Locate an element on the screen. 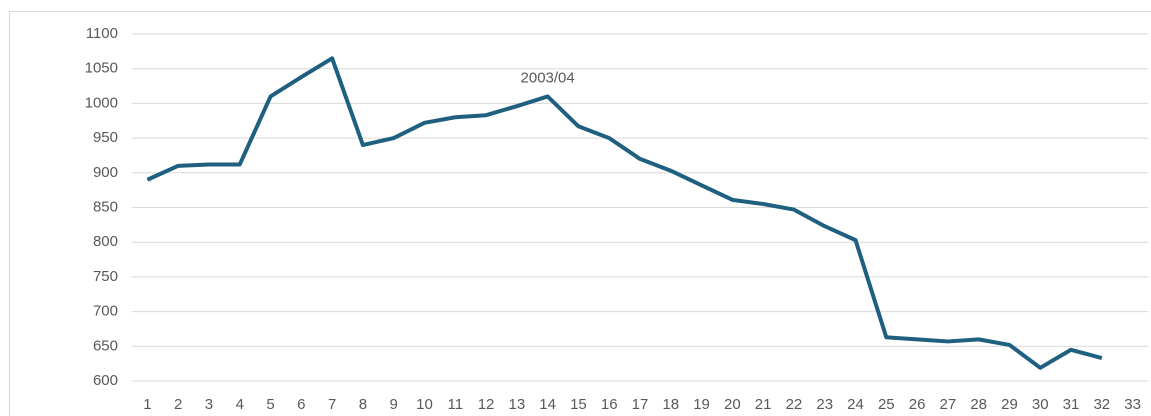  y-tick-label: 700 is located at coordinates (105, 311).